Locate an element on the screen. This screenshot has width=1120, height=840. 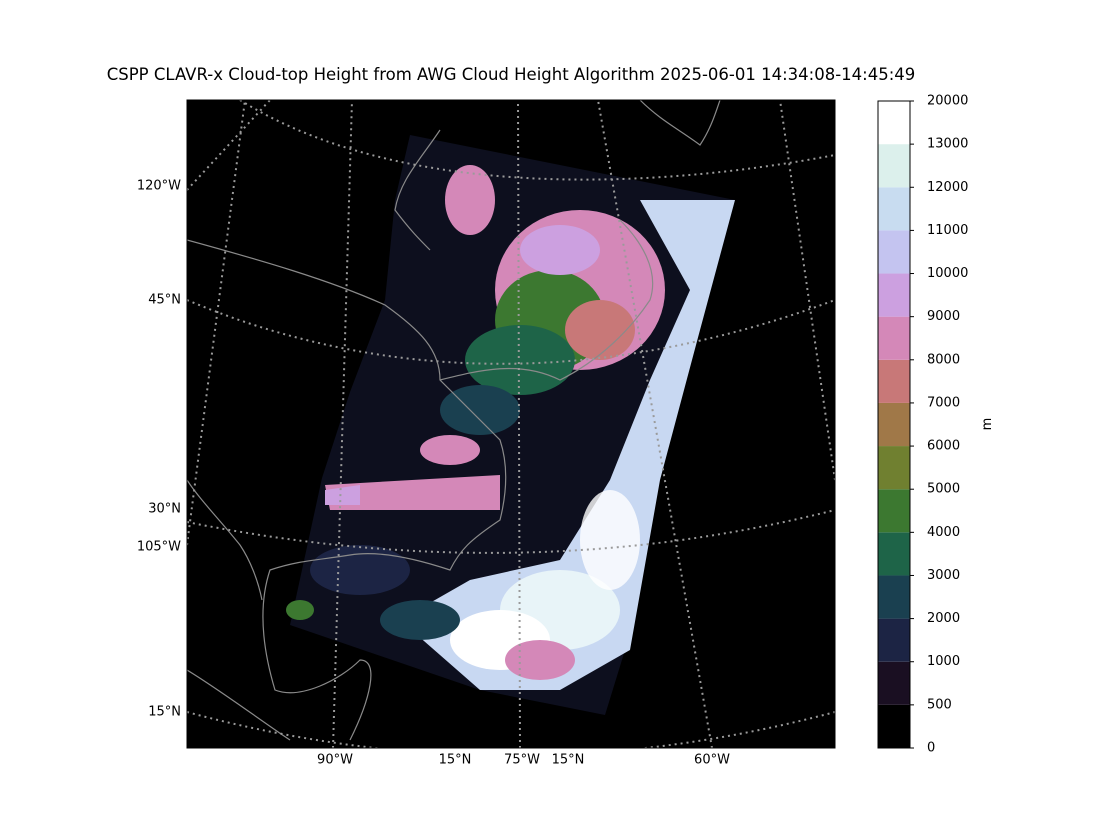
colorbar-tick-label: 12000 is located at coordinates (947, 187).